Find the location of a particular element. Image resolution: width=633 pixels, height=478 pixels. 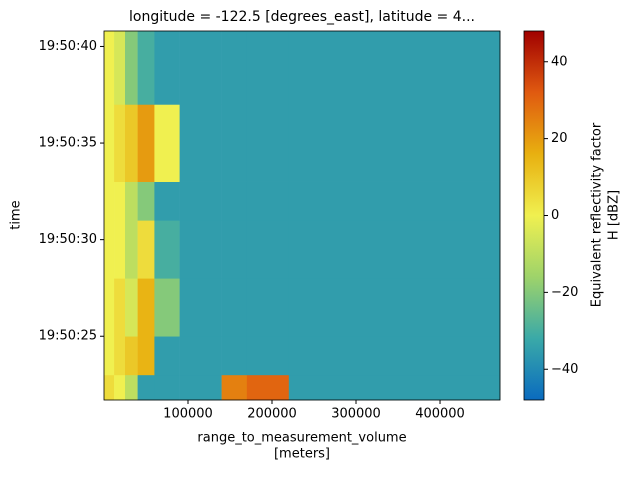

x-tick-label: 200000 is located at coordinates (272, 414).